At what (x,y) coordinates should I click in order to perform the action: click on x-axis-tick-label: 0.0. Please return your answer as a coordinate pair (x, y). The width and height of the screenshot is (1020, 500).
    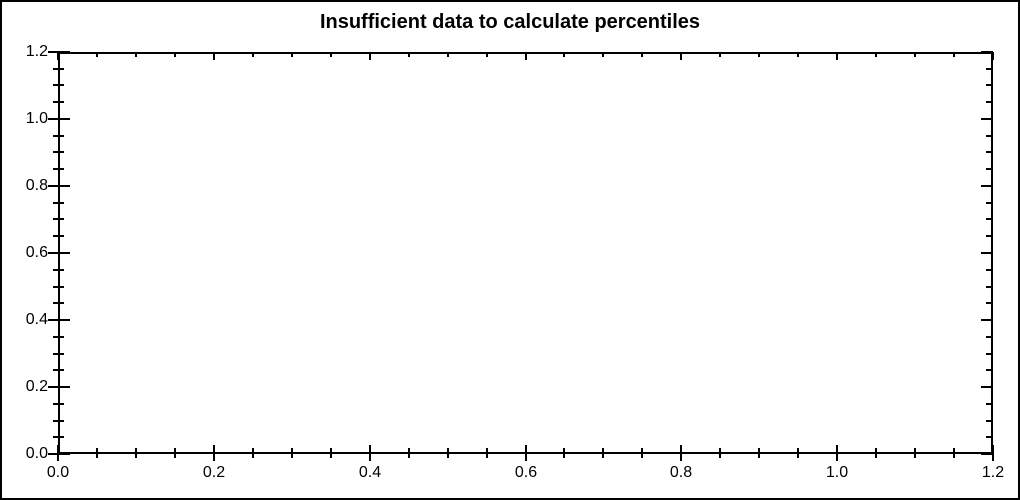
    Looking at the image, I should click on (58, 472).